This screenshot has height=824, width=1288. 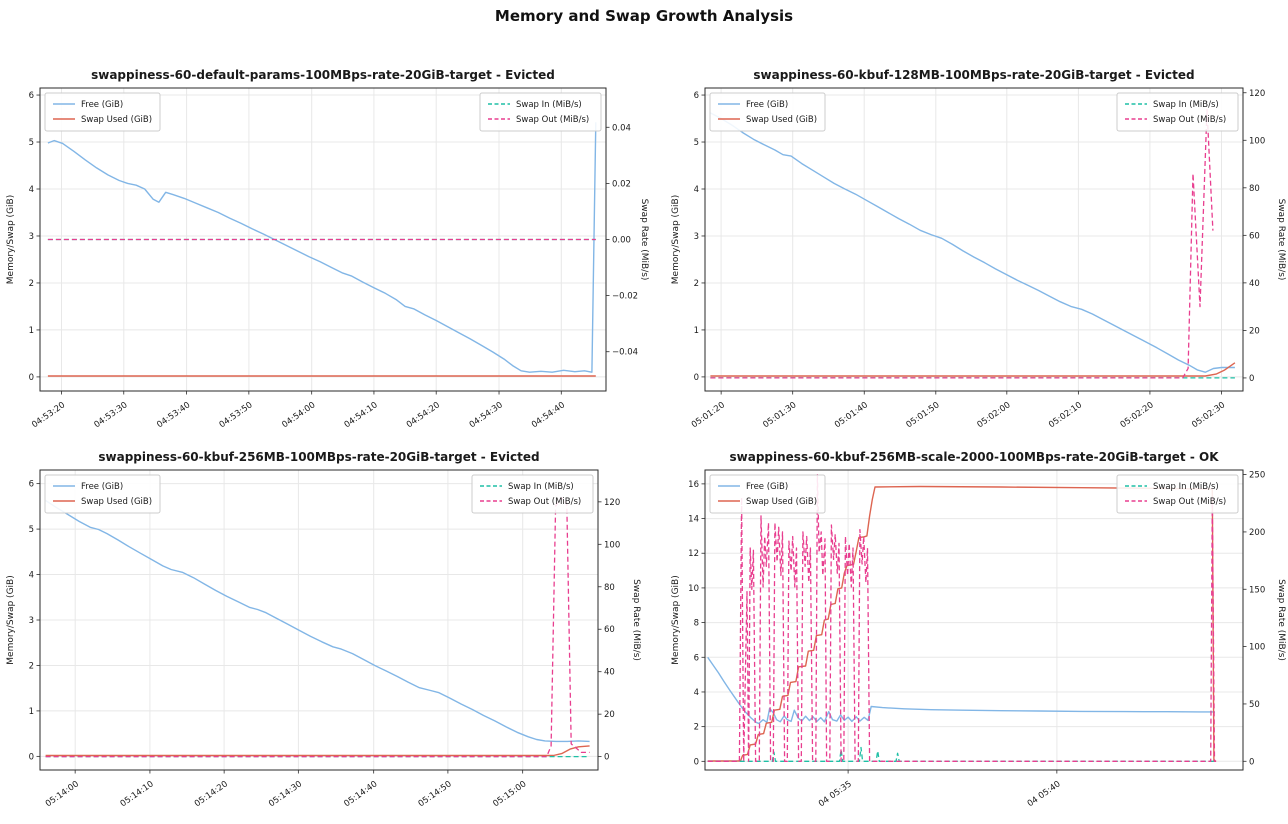 I want to click on x-tick-label: 04:54:00, so click(x=298, y=415).